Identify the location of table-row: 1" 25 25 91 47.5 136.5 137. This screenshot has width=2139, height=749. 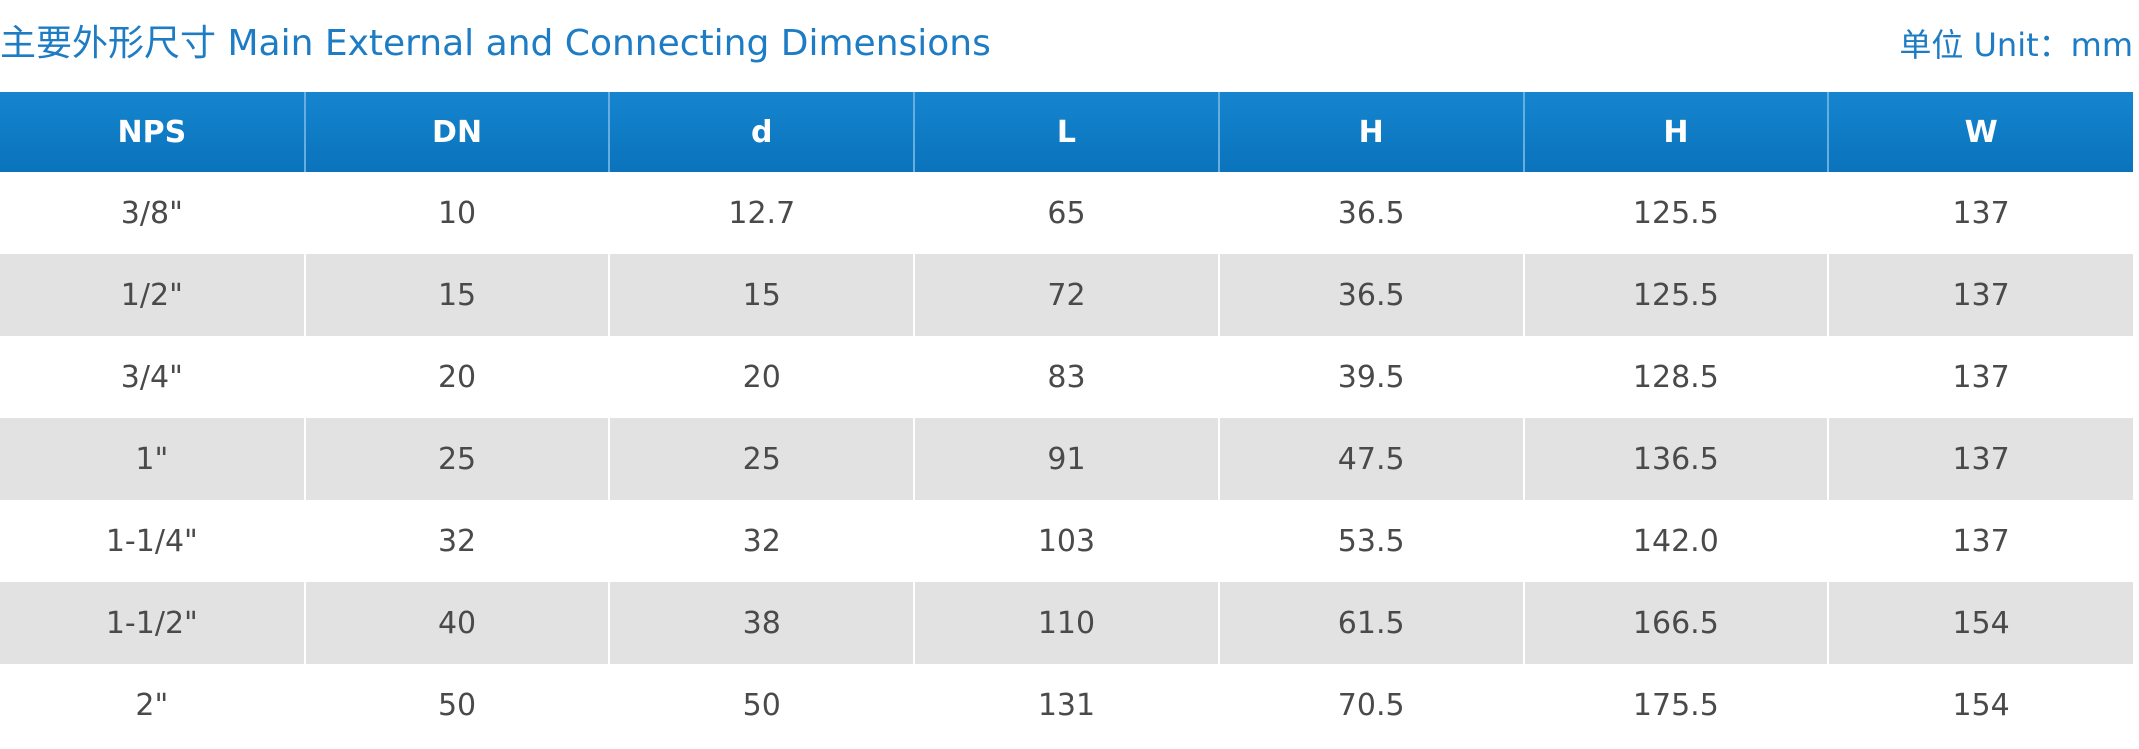
(1066, 459).